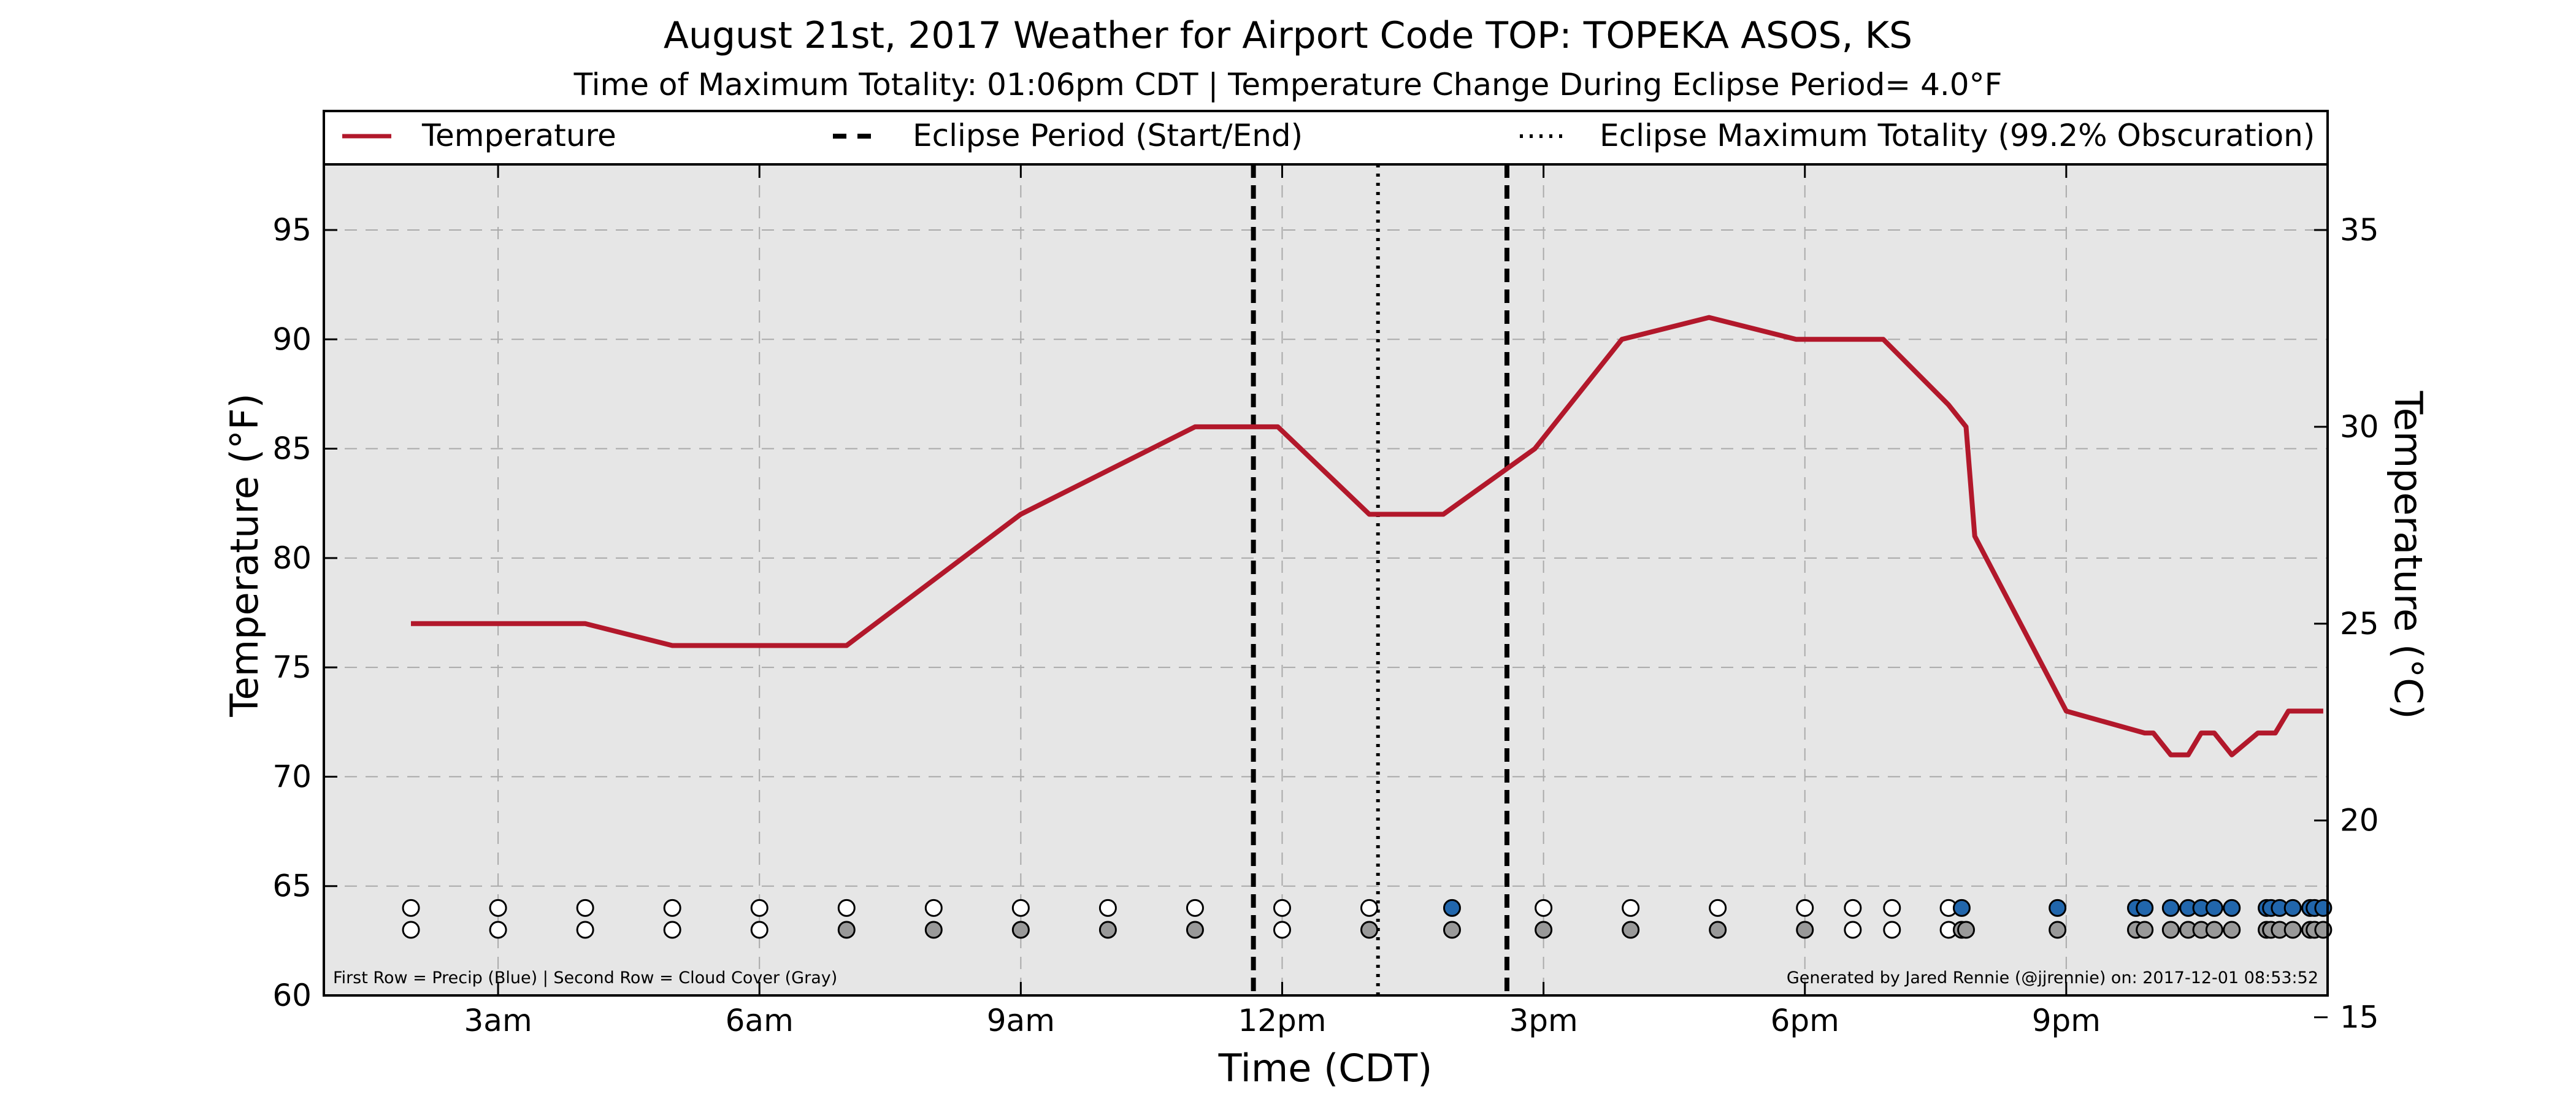 This screenshot has width=2576, height=1104. Describe the element at coordinates (244, 555) in the screenshot. I see `y-axis-label: Temperature (°F)` at that location.